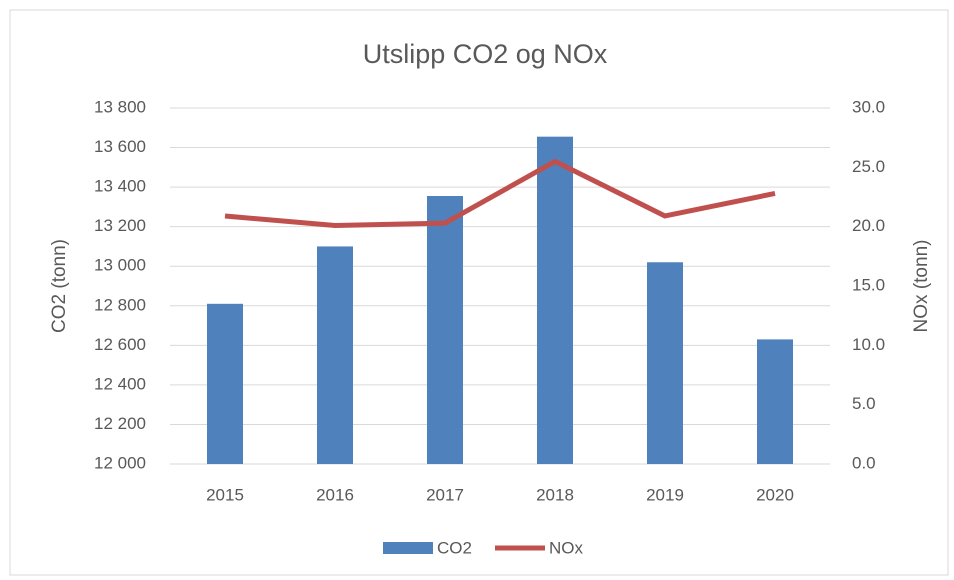  Describe the element at coordinates (555, 494) in the screenshot. I see `x-tick-label: 2018` at that location.